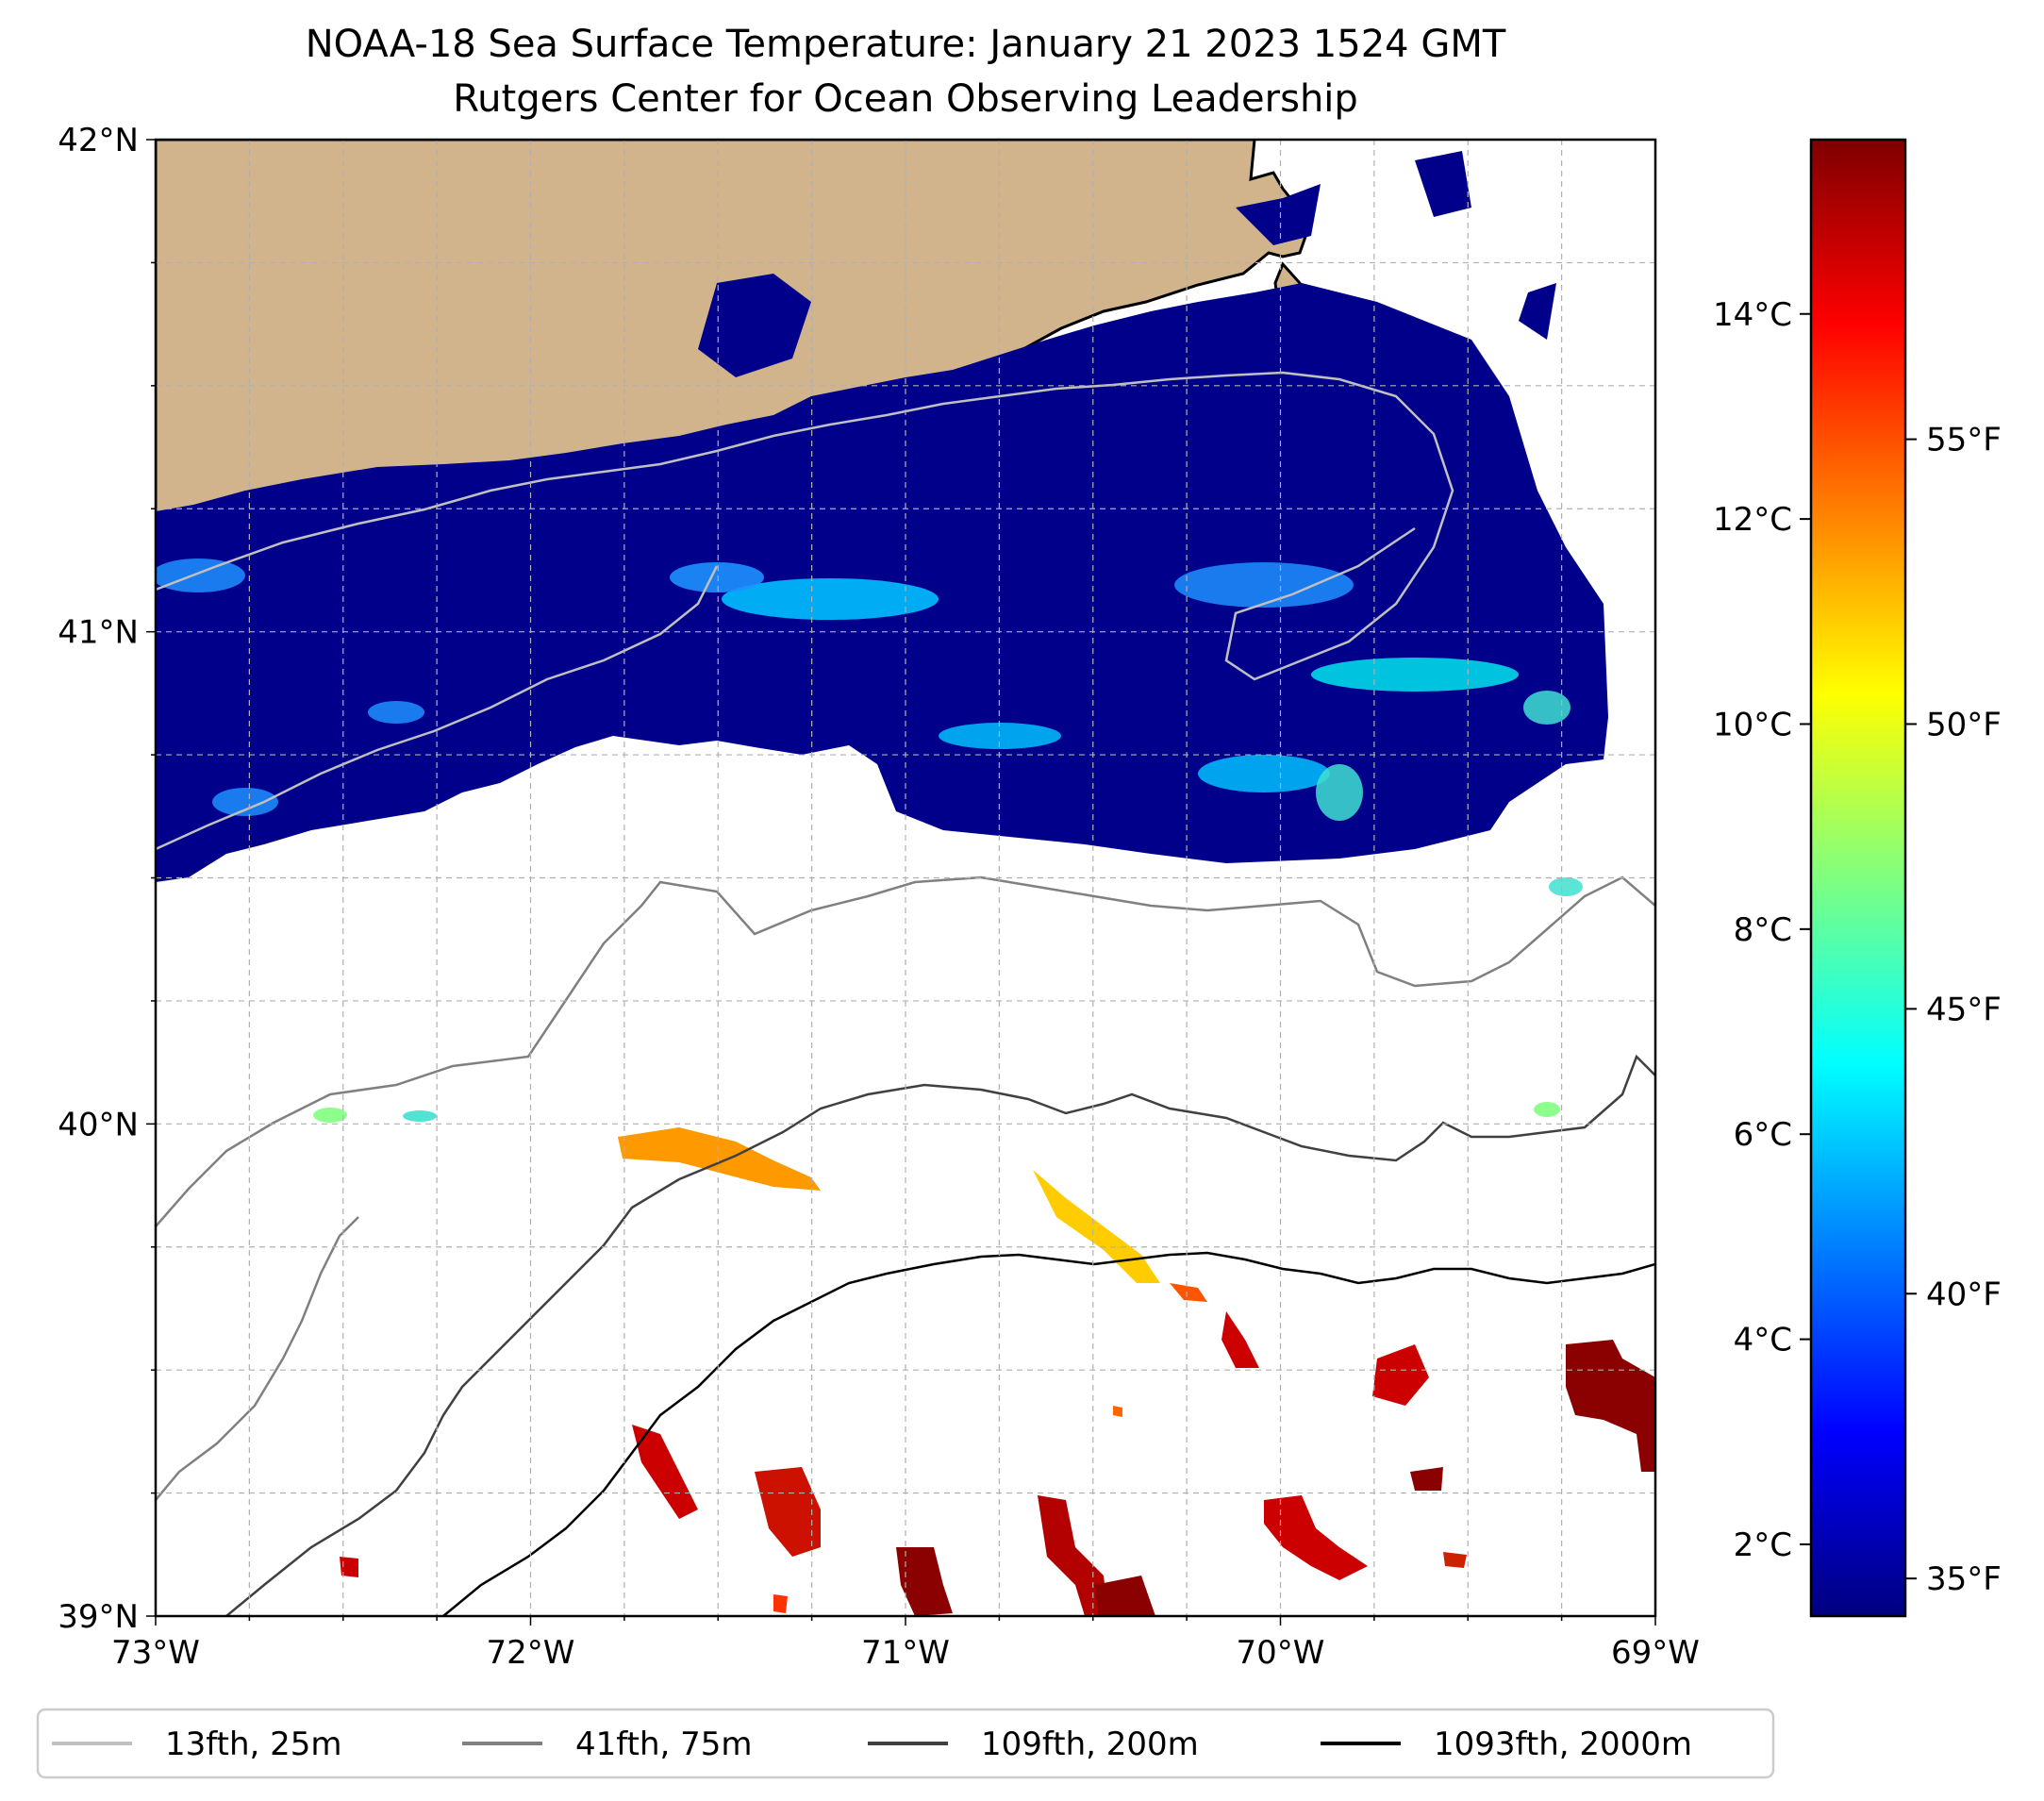 This screenshot has height=1801, width=2044. What do you see at coordinates (98, 140) in the screenshot?
I see `y-tick-label: 42°N` at bounding box center [98, 140].